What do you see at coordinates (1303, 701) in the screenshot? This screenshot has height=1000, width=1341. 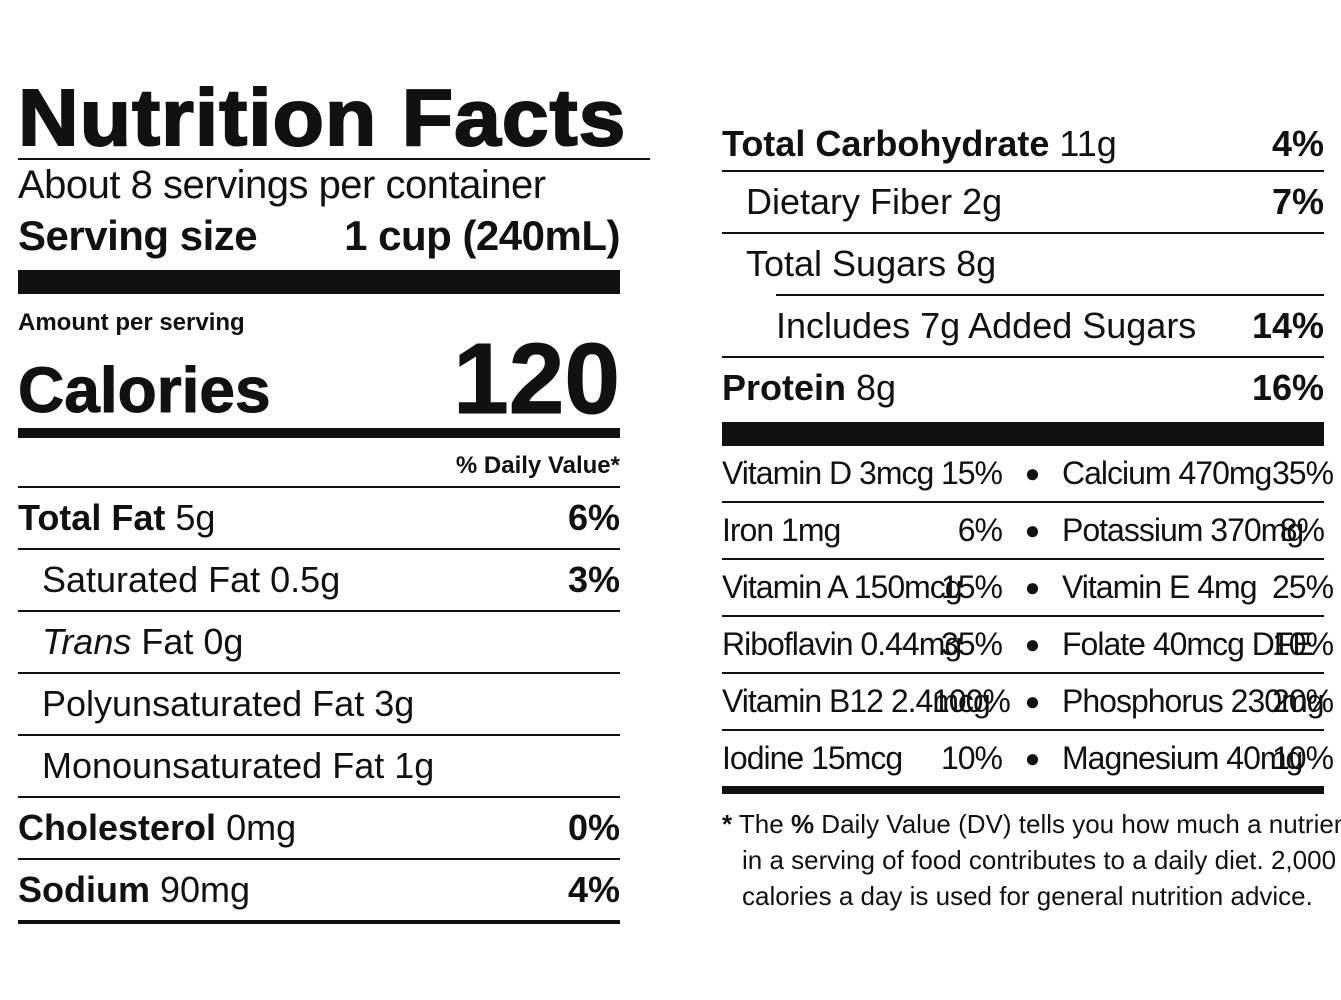 I see `vitamin-pct: 20%` at bounding box center [1303, 701].